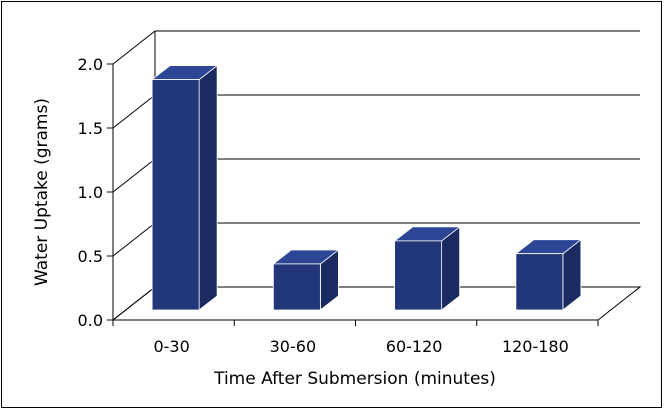  I want to click on y-tick-label: 1.5, so click(90, 128).